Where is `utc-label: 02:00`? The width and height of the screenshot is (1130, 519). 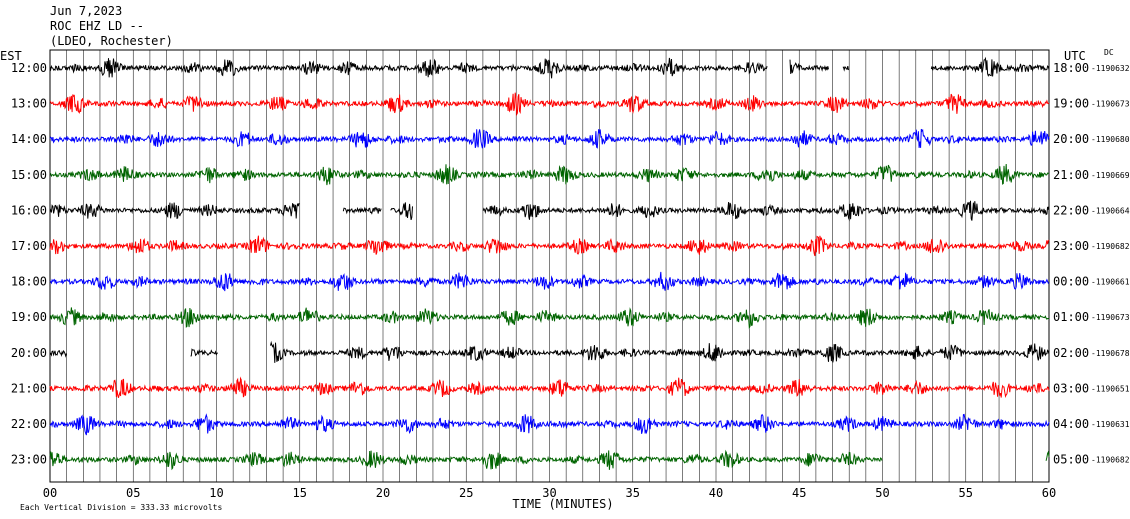 utc-label: 02:00 is located at coordinates (1071, 353).